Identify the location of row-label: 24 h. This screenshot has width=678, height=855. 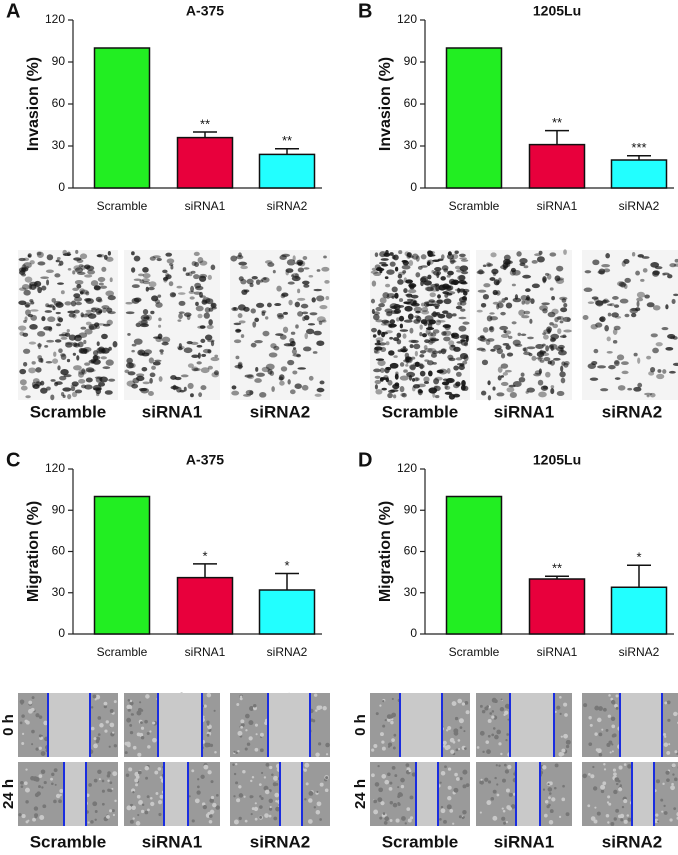
(8, 794).